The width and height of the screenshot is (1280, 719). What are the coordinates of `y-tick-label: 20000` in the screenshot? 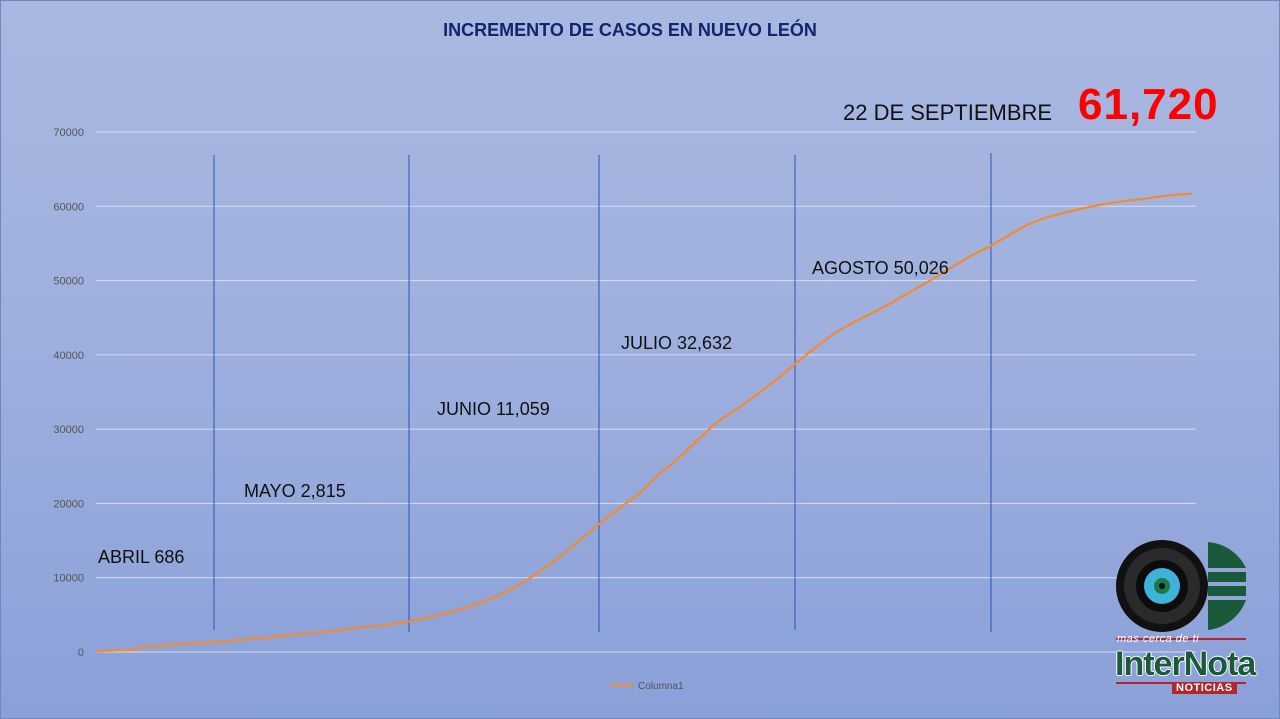 It's located at (68, 504).